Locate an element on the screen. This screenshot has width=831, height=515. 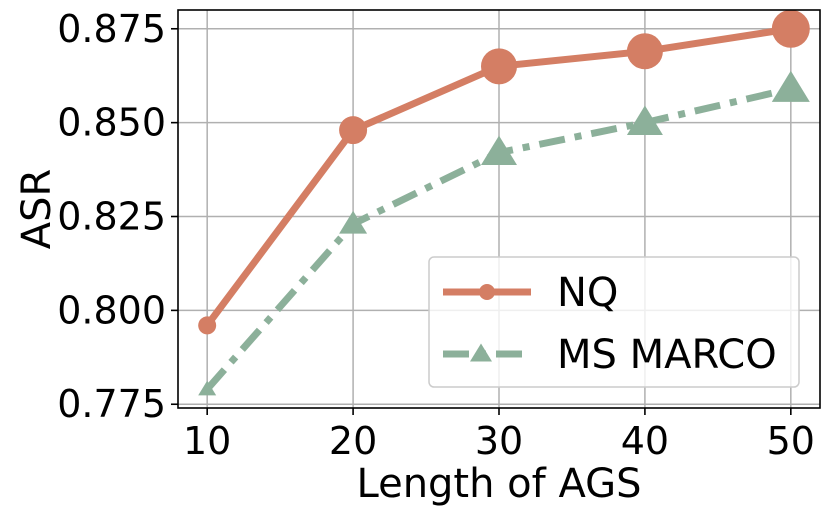
x-tick-label: 40 is located at coordinates (645, 441).